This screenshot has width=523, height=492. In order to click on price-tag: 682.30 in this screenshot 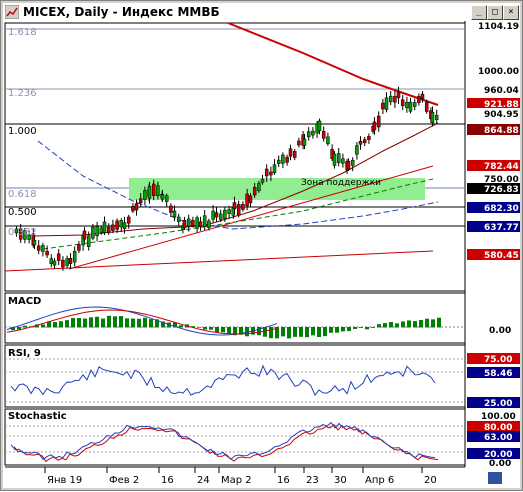, I will do `click(501, 209)`.